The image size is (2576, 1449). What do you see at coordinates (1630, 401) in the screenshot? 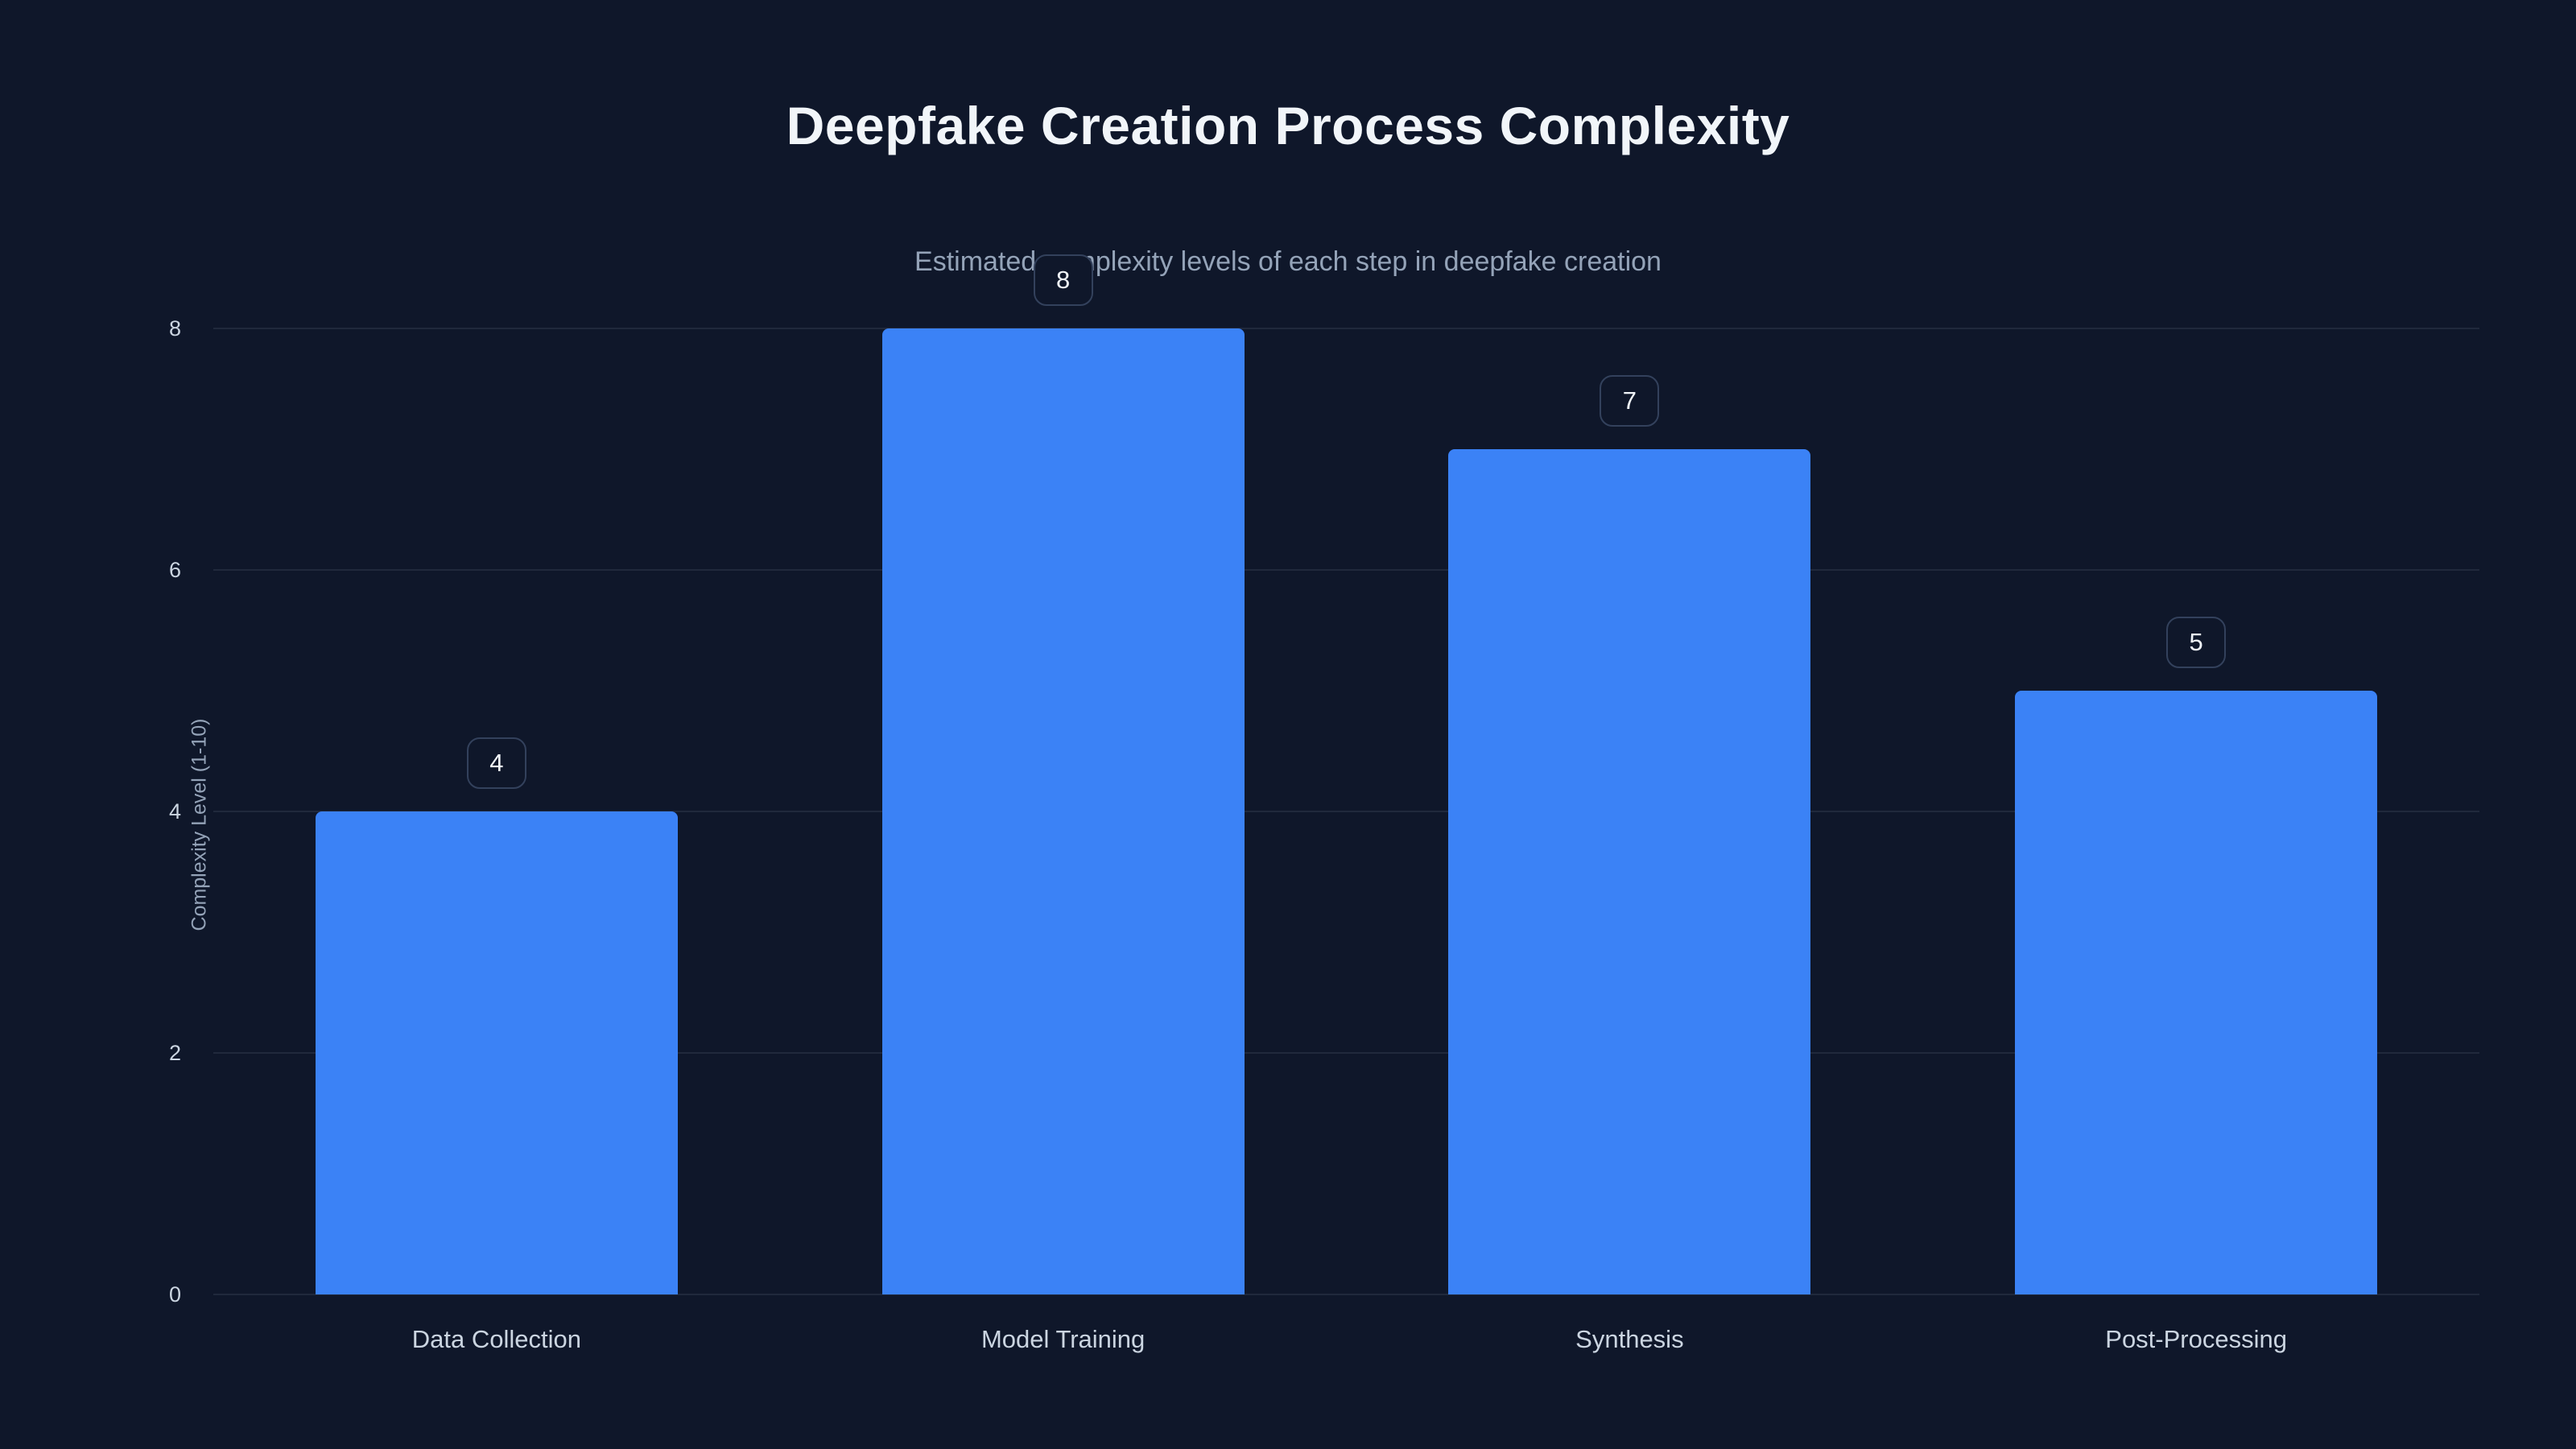
I see `value-badge: 7` at bounding box center [1630, 401].